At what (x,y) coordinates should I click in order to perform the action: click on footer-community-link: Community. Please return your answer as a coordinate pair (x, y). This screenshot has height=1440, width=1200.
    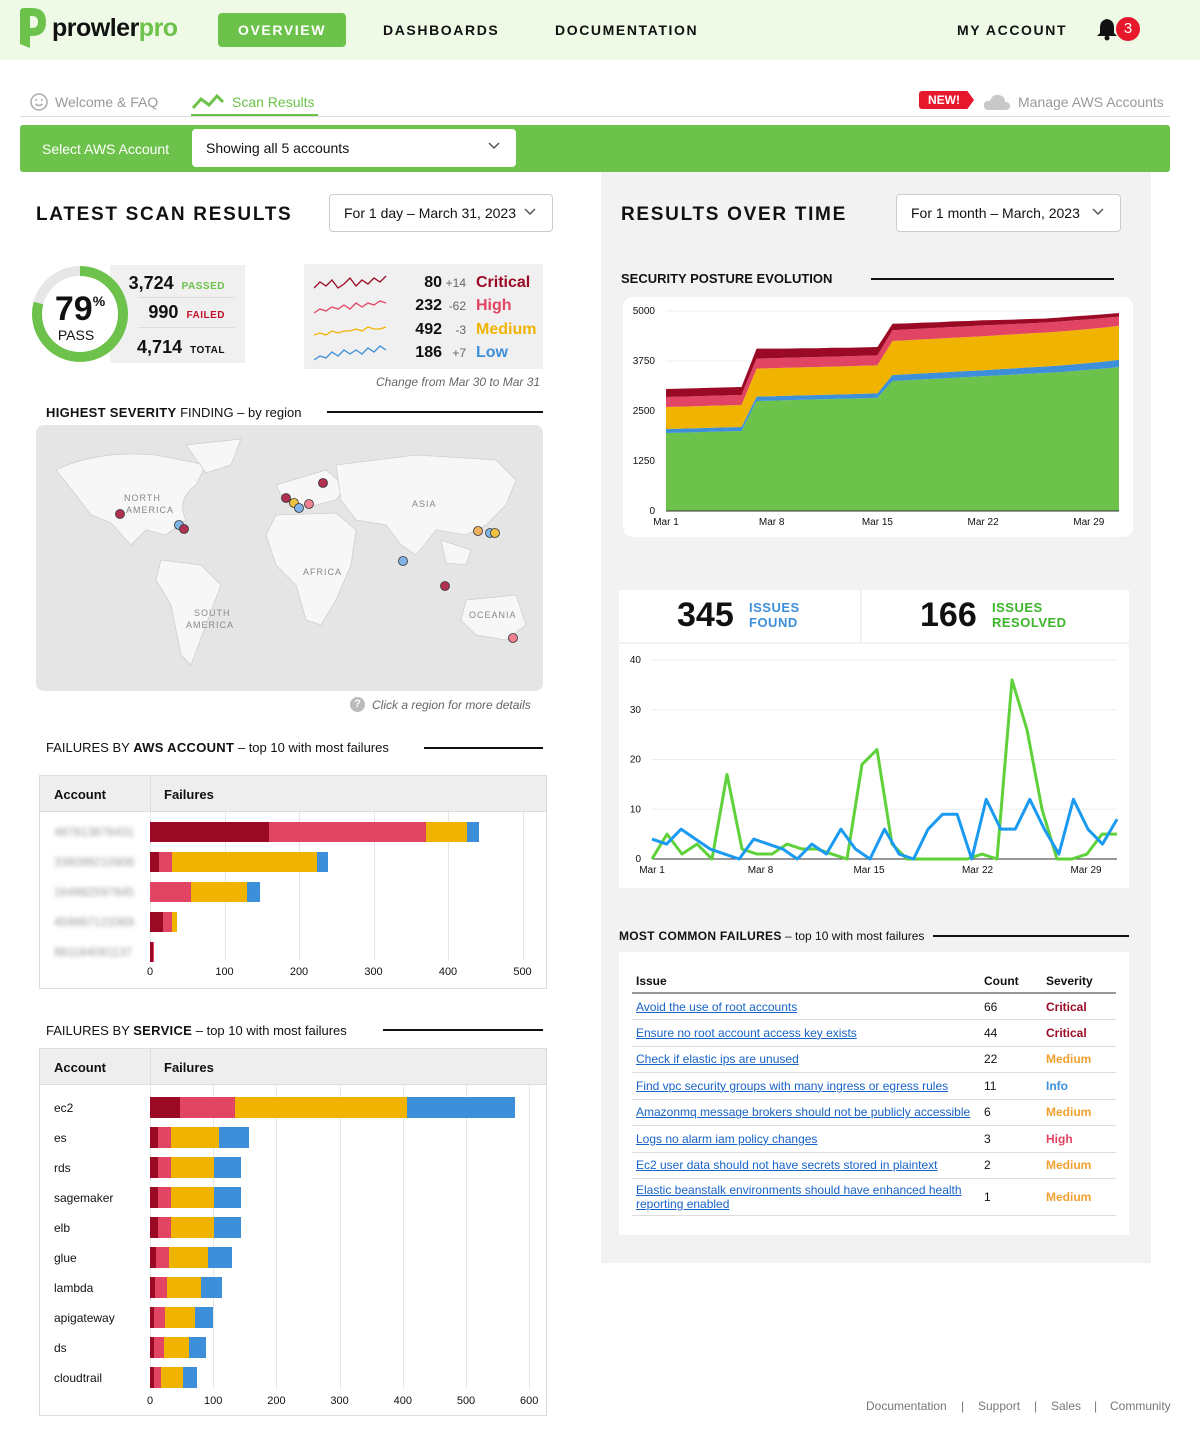
    Looking at the image, I should click on (1140, 1406).